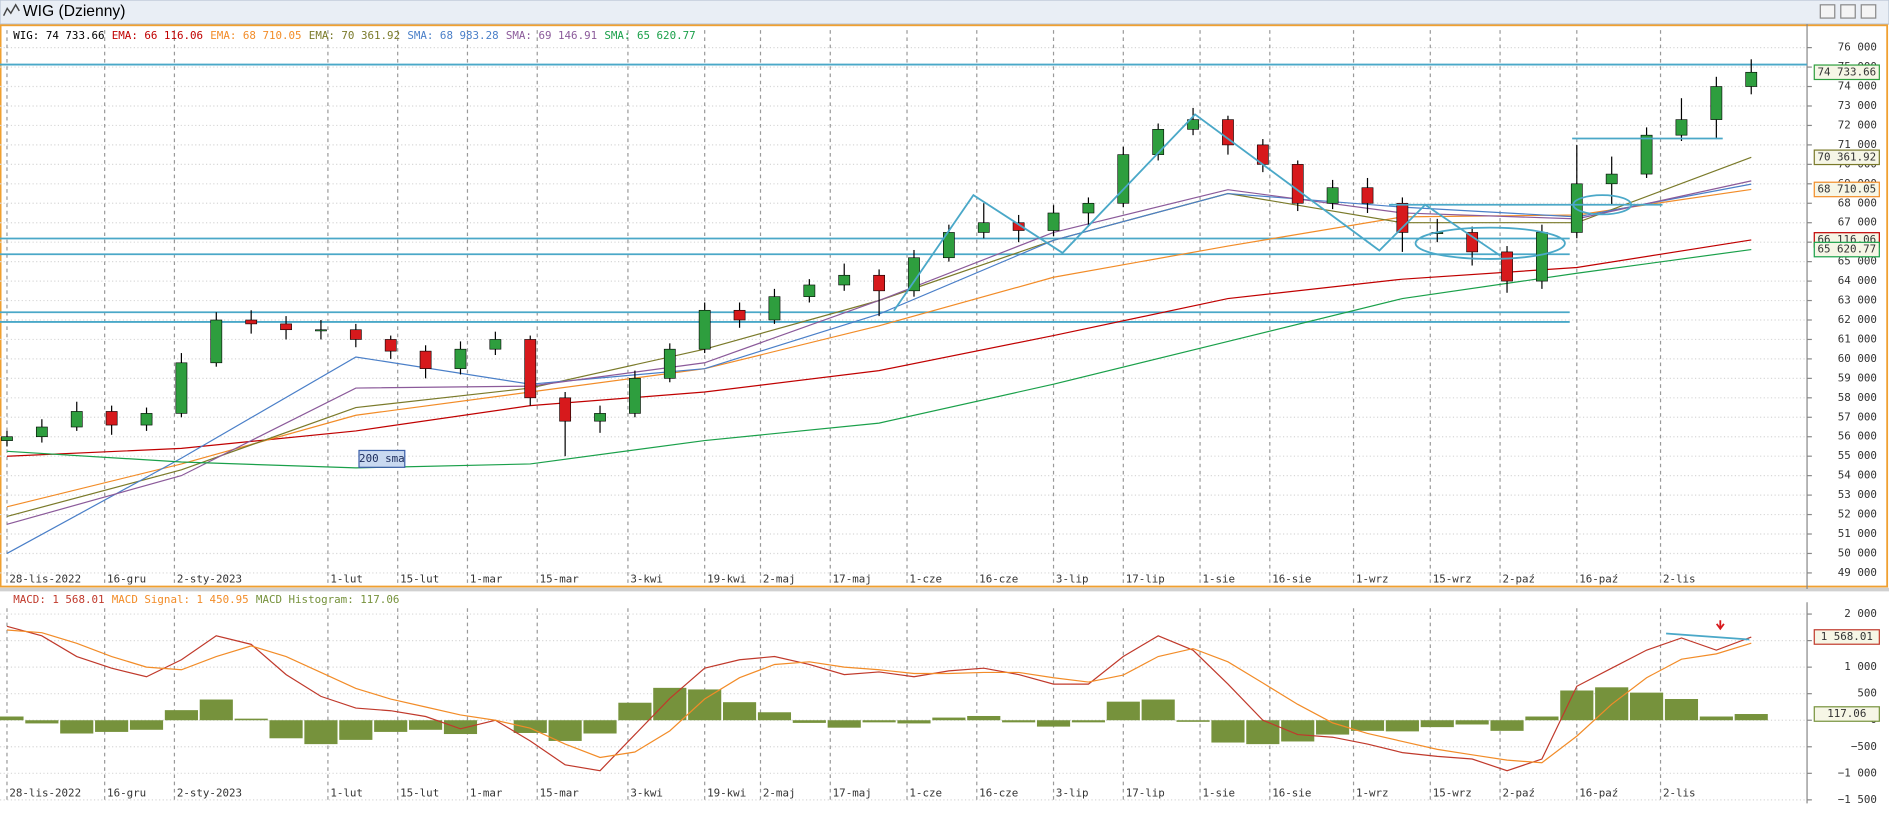 Image resolution: width=1889 pixels, height=819 pixels. Describe the element at coordinates (346, 578) in the screenshot. I see `x-tick-label: 1-lut` at that location.